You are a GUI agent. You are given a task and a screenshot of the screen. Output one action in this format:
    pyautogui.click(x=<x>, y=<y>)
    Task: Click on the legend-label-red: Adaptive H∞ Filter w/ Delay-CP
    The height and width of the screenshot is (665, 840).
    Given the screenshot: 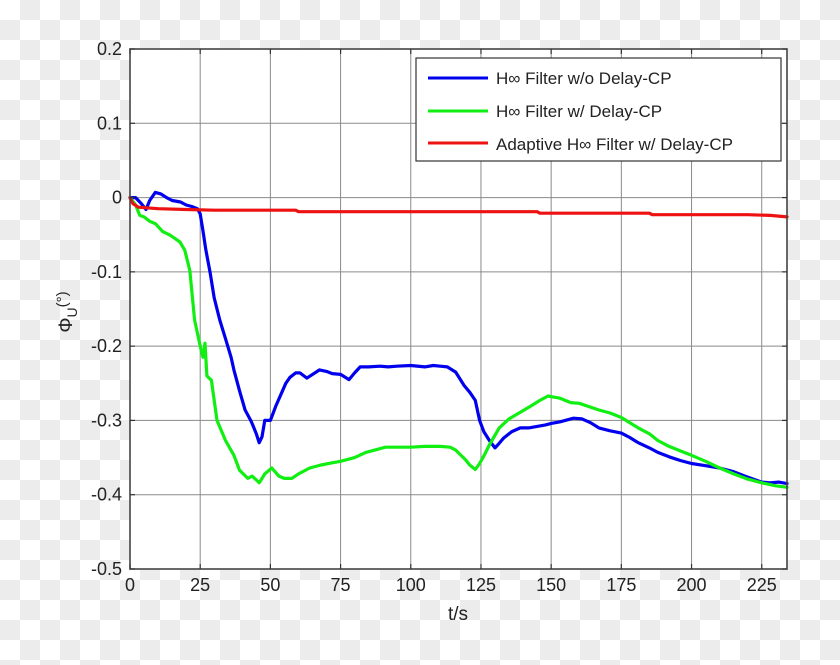 What is the action you would take?
    pyautogui.click(x=614, y=144)
    